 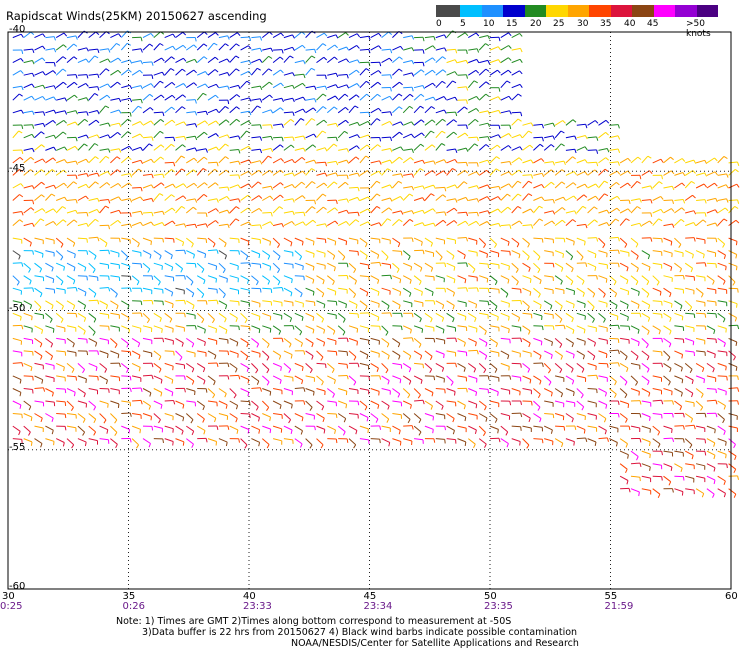 I want to click on colorbar-label: 10, so click(x=489, y=24).